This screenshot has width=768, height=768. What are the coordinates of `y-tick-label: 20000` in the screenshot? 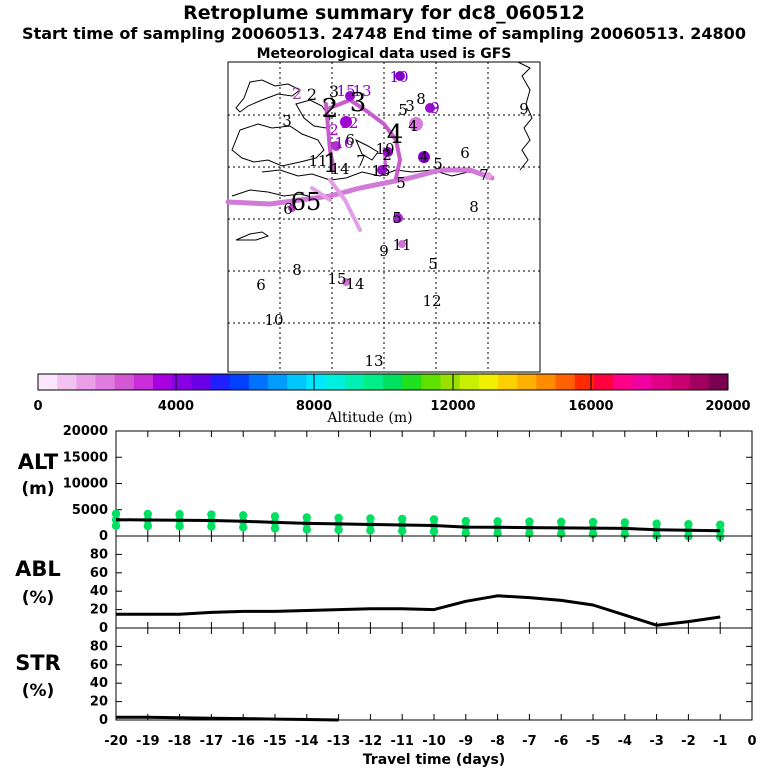 It's located at (85, 431).